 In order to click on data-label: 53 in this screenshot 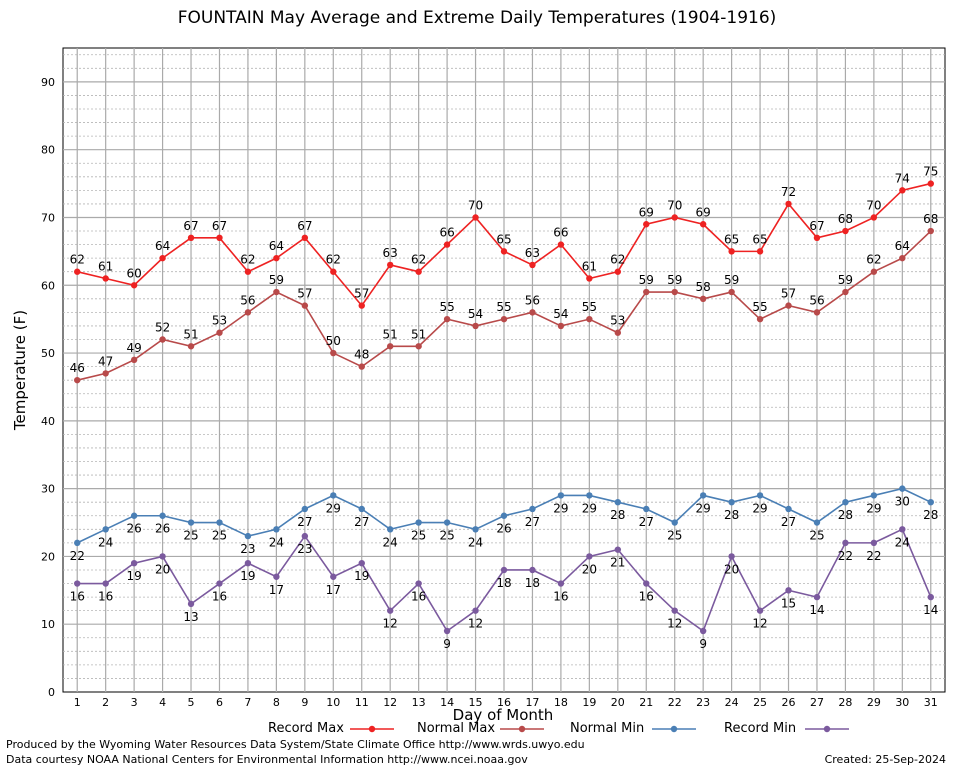, I will do `click(617, 321)`.